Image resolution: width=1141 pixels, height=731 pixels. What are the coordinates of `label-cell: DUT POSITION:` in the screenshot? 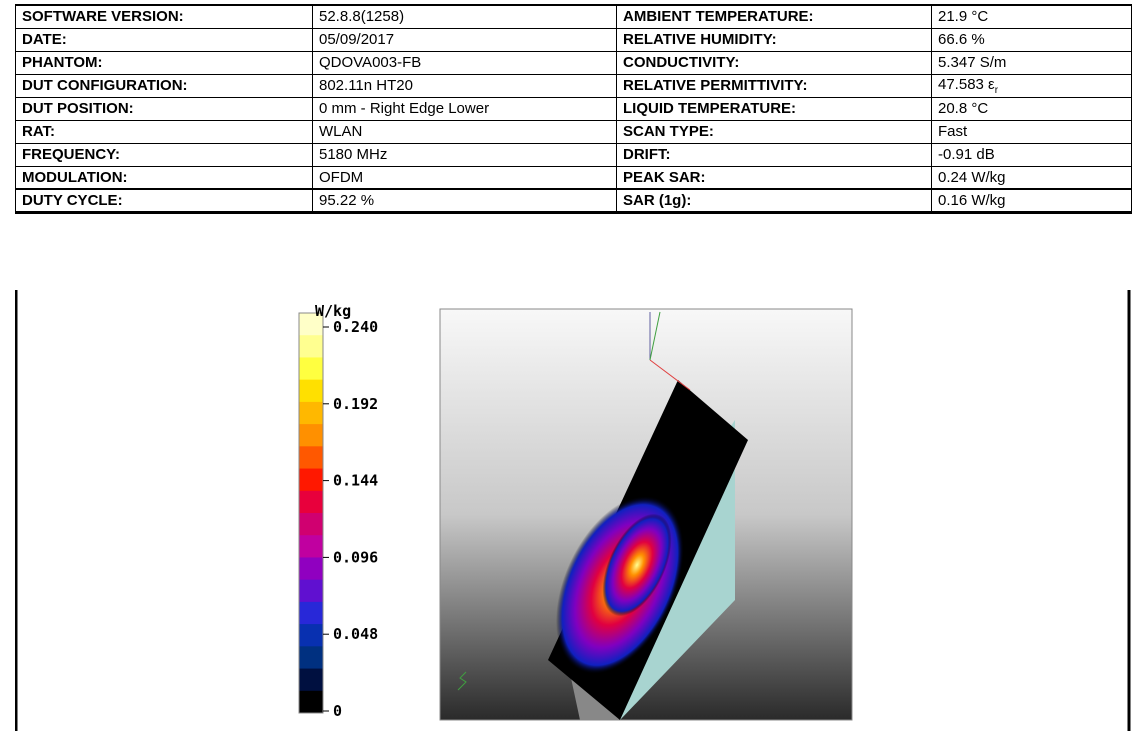 It's located at (164, 108).